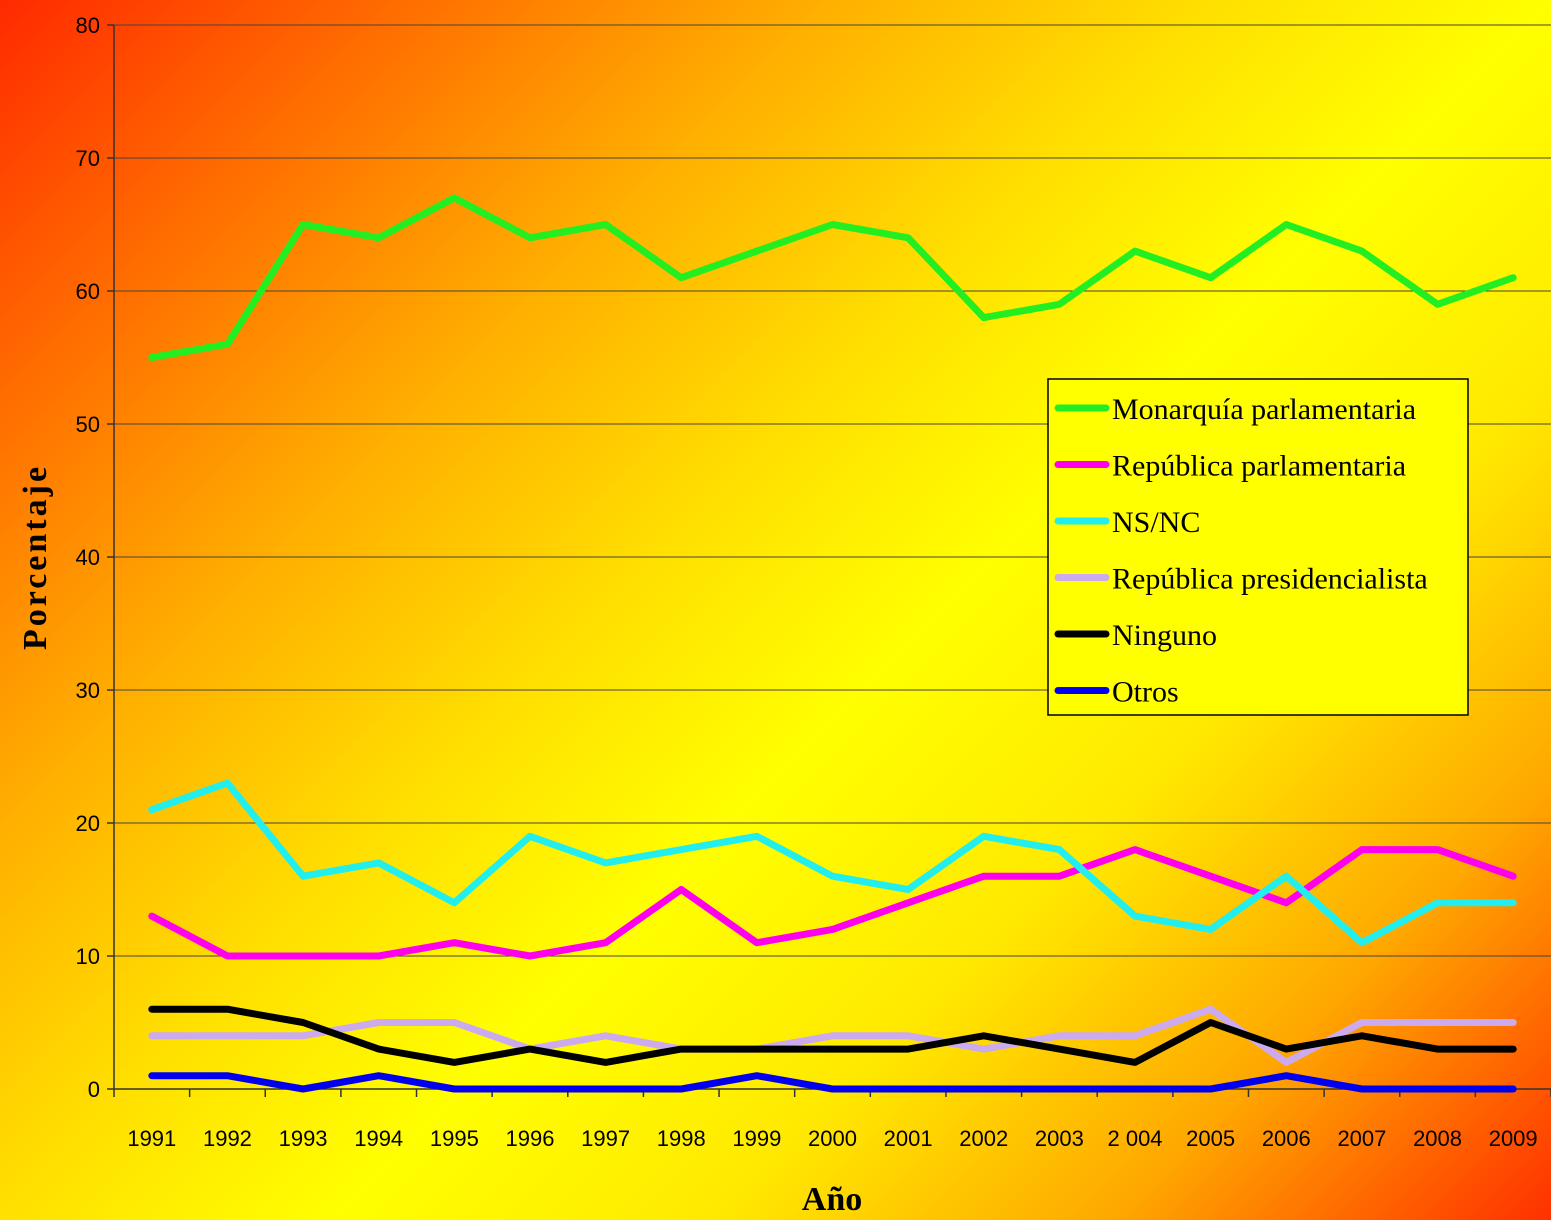 This screenshot has width=1551, height=1220. Describe the element at coordinates (1134, 1138) in the screenshot. I see `x-tick-label: 2 004` at that location.